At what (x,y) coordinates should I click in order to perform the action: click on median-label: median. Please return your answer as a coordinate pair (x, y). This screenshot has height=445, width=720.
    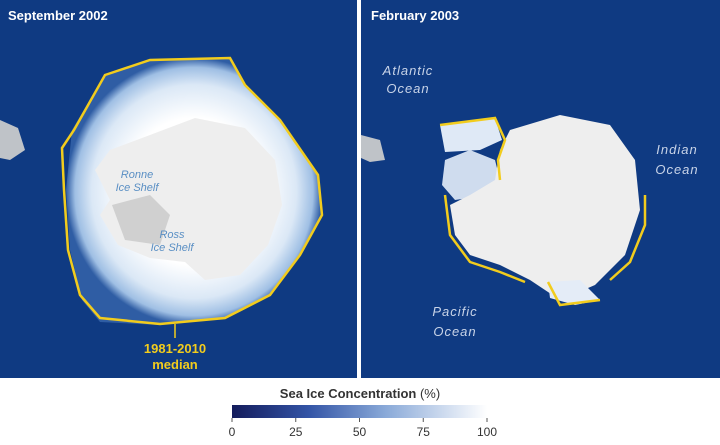
    Looking at the image, I should click on (175, 364).